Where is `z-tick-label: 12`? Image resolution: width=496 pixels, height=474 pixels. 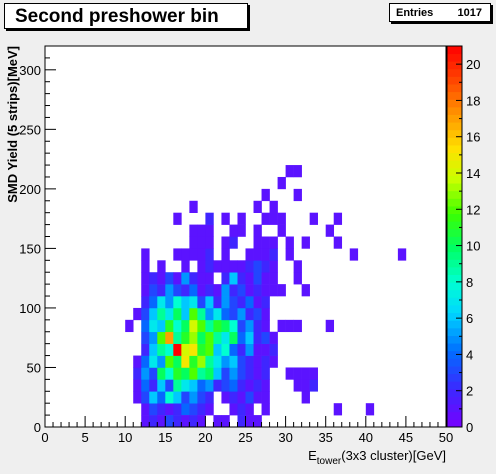
z-tick-label: 12 is located at coordinates (473, 209).